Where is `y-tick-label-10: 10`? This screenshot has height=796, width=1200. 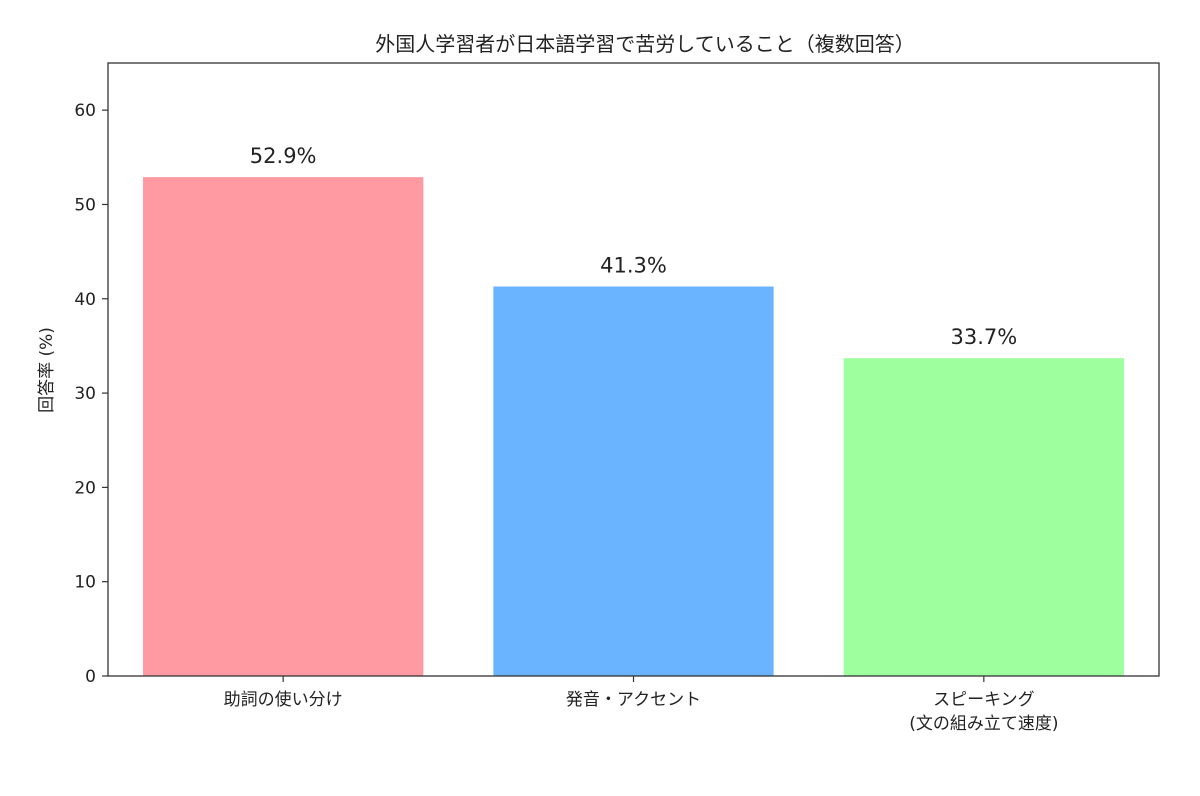
y-tick-label-10: 10 is located at coordinates (85, 583).